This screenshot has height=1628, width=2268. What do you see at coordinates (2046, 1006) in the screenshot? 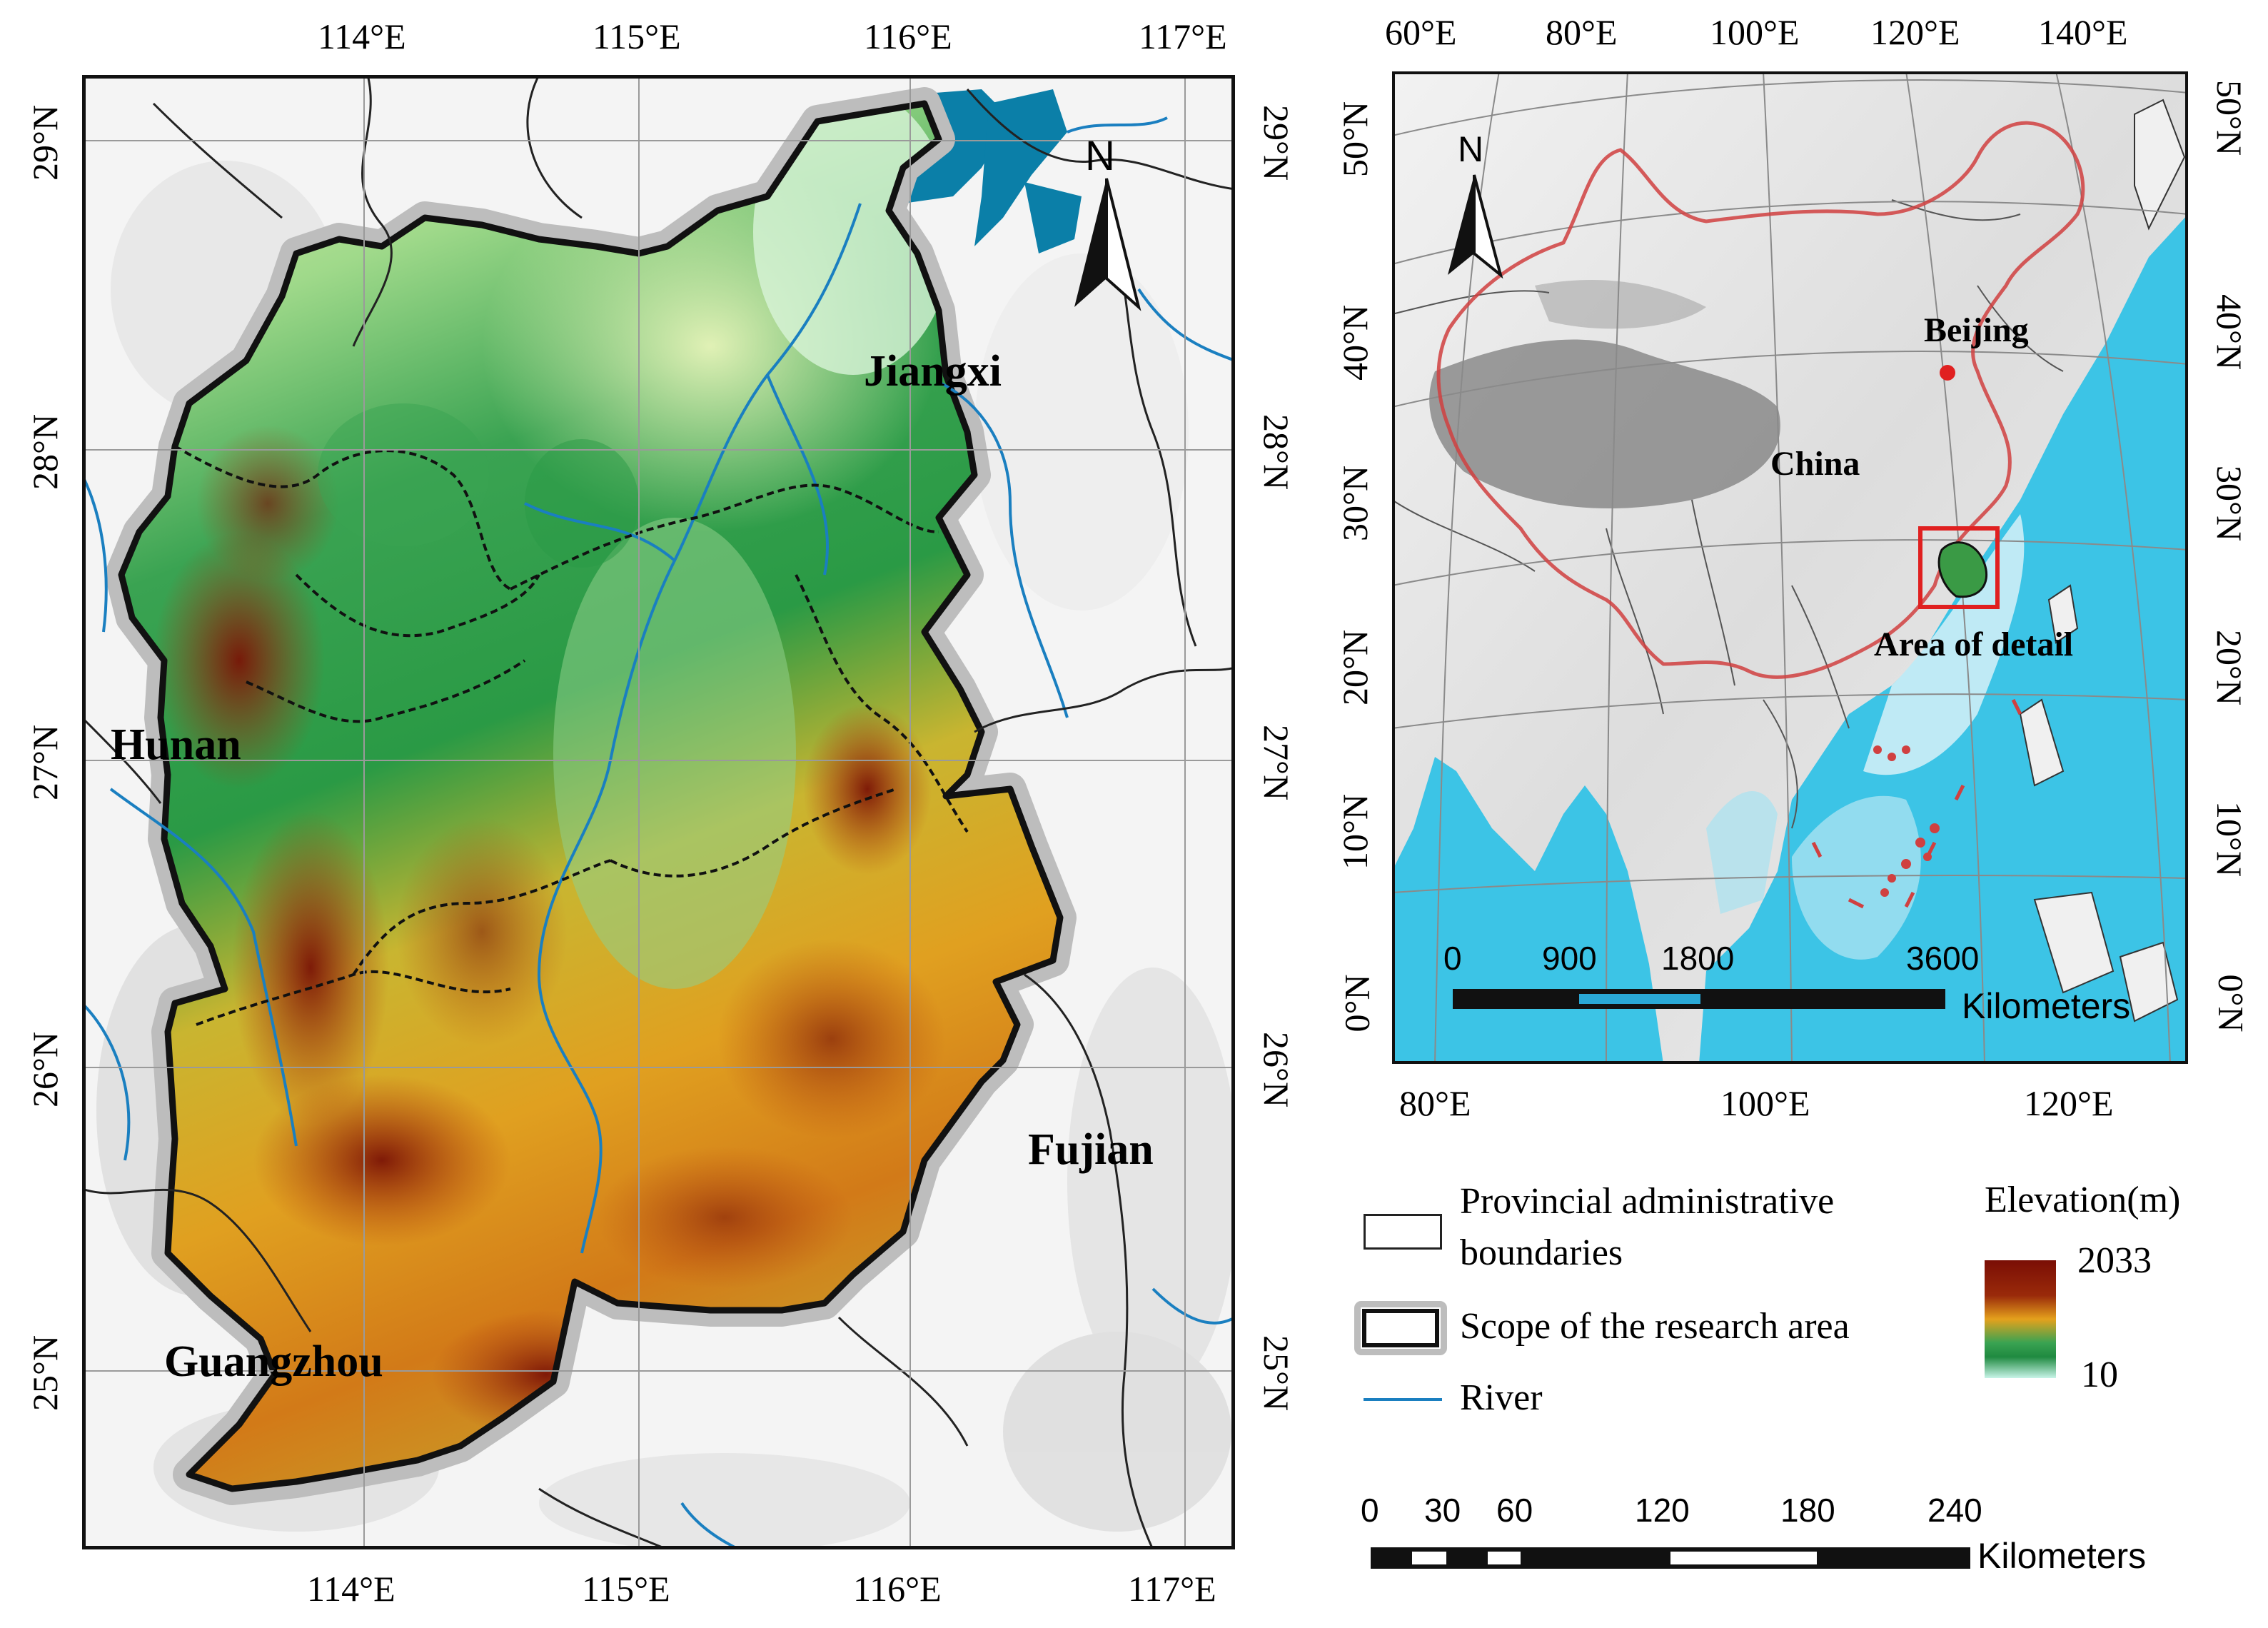
I see `inset-scale-unit: Kilometers` at bounding box center [2046, 1006].